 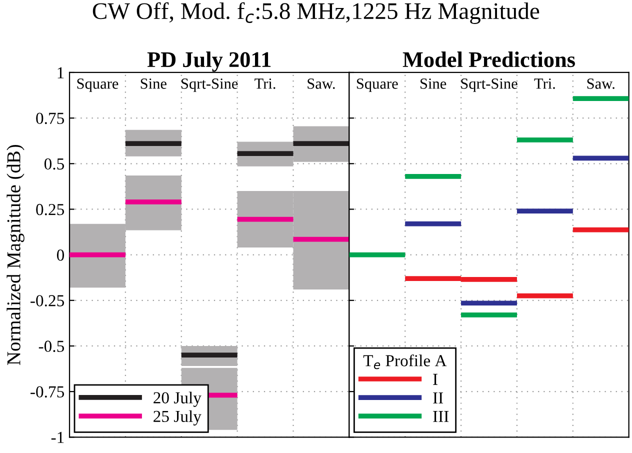 What do you see at coordinates (316, 13) in the screenshot?
I see `text: CW Off, Mod. f$_{c}$:5.8 MHz,1225 Hz Magnitude` at bounding box center [316, 13].